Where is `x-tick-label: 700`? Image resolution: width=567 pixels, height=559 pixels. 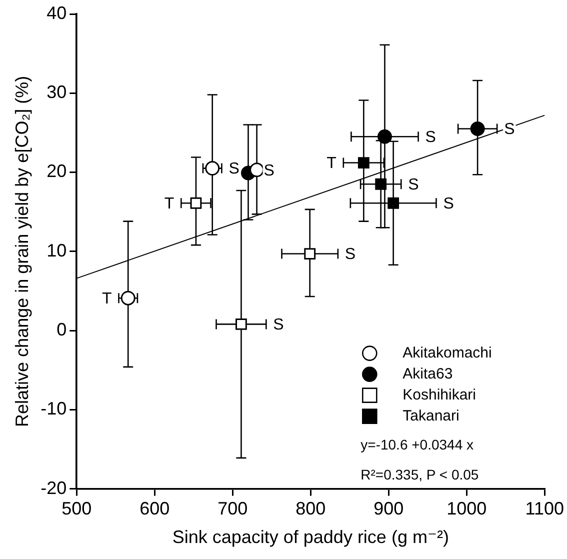 x-tick-label: 700 is located at coordinates (233, 508).